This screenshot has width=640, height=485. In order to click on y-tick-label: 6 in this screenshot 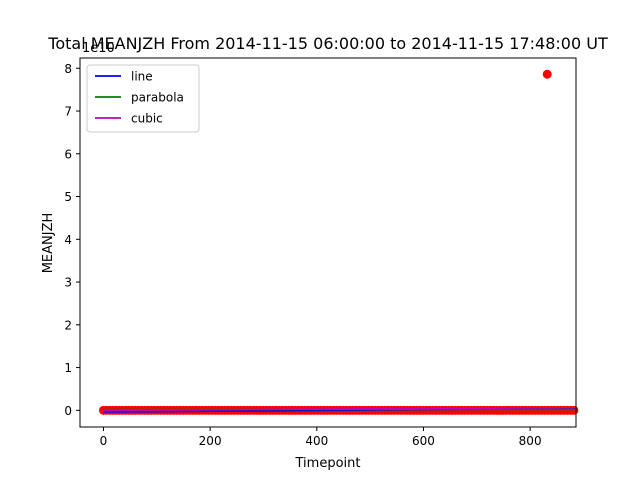, I will do `click(68, 154)`.